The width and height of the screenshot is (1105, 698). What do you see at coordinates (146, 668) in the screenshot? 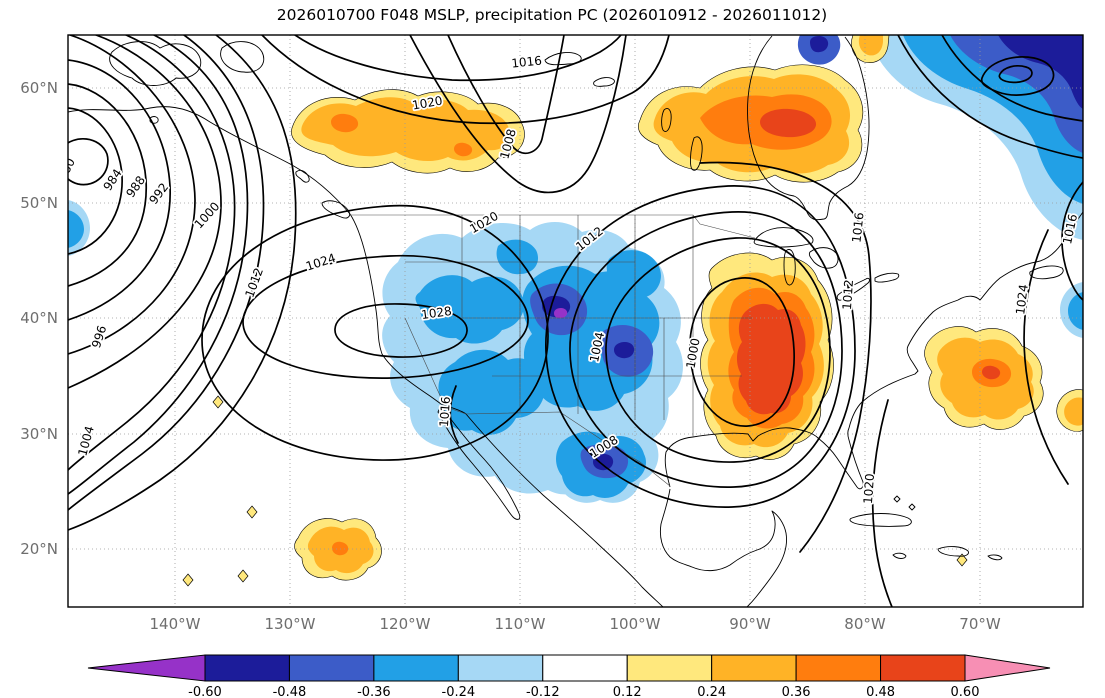
I see `colorbar-under-arrow` at bounding box center [146, 668].